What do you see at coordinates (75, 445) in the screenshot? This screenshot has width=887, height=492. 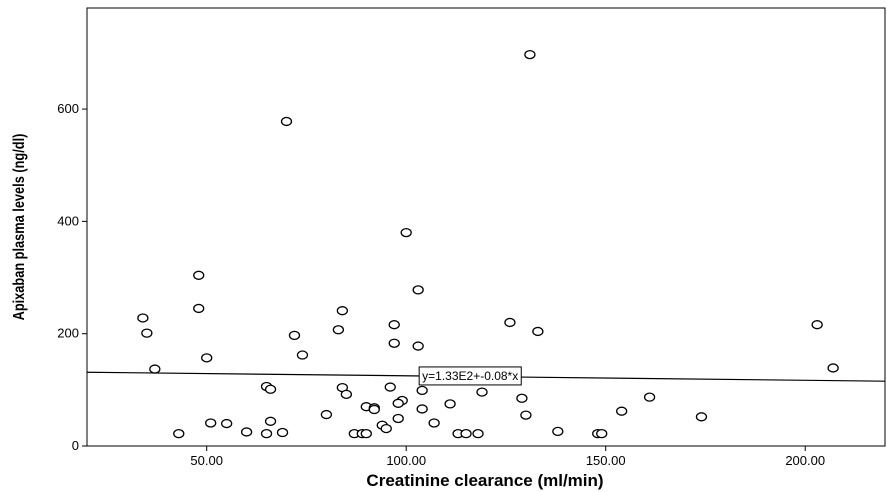 I see `y-tick-label: 0` at bounding box center [75, 445].